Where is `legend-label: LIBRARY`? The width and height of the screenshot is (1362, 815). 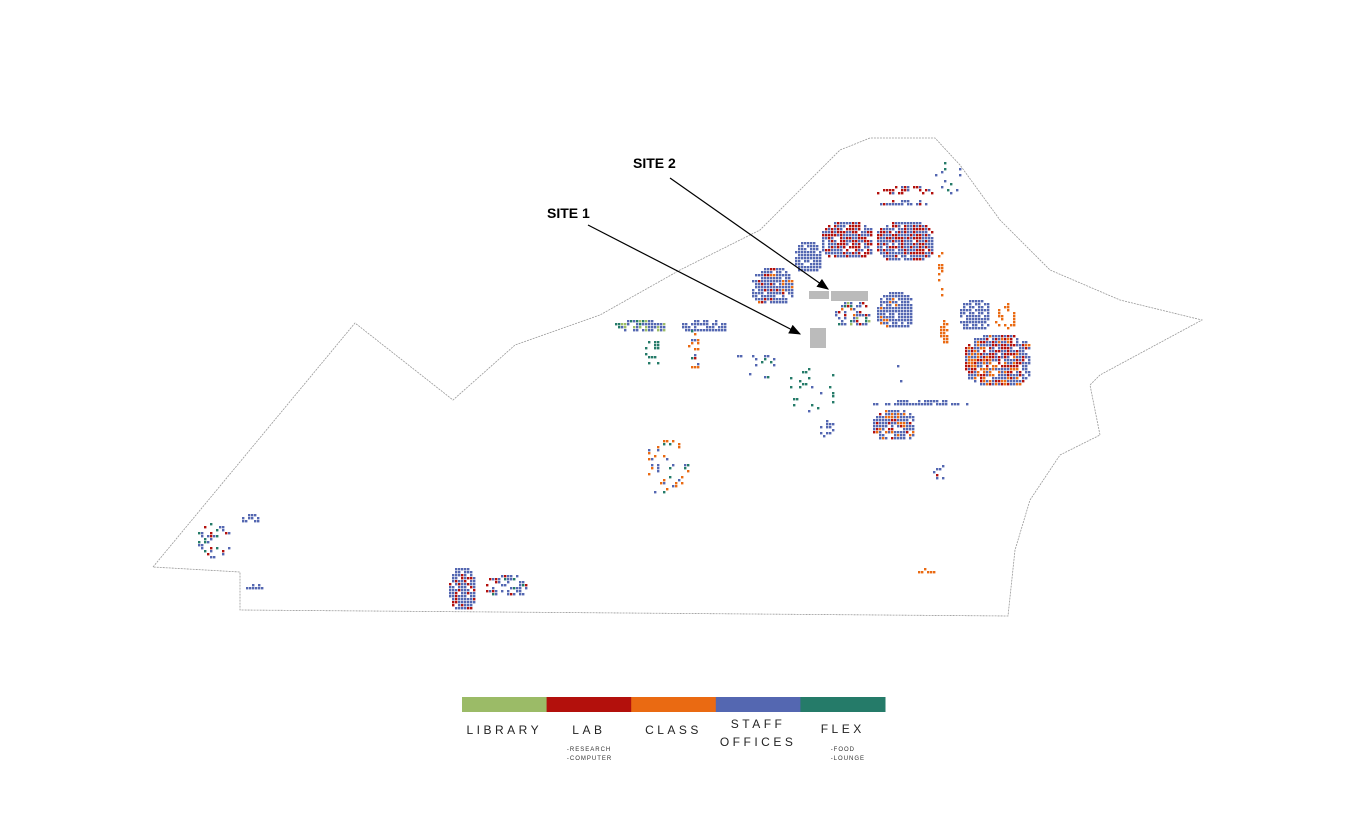
legend-label: LIBRARY is located at coordinates (504, 730).